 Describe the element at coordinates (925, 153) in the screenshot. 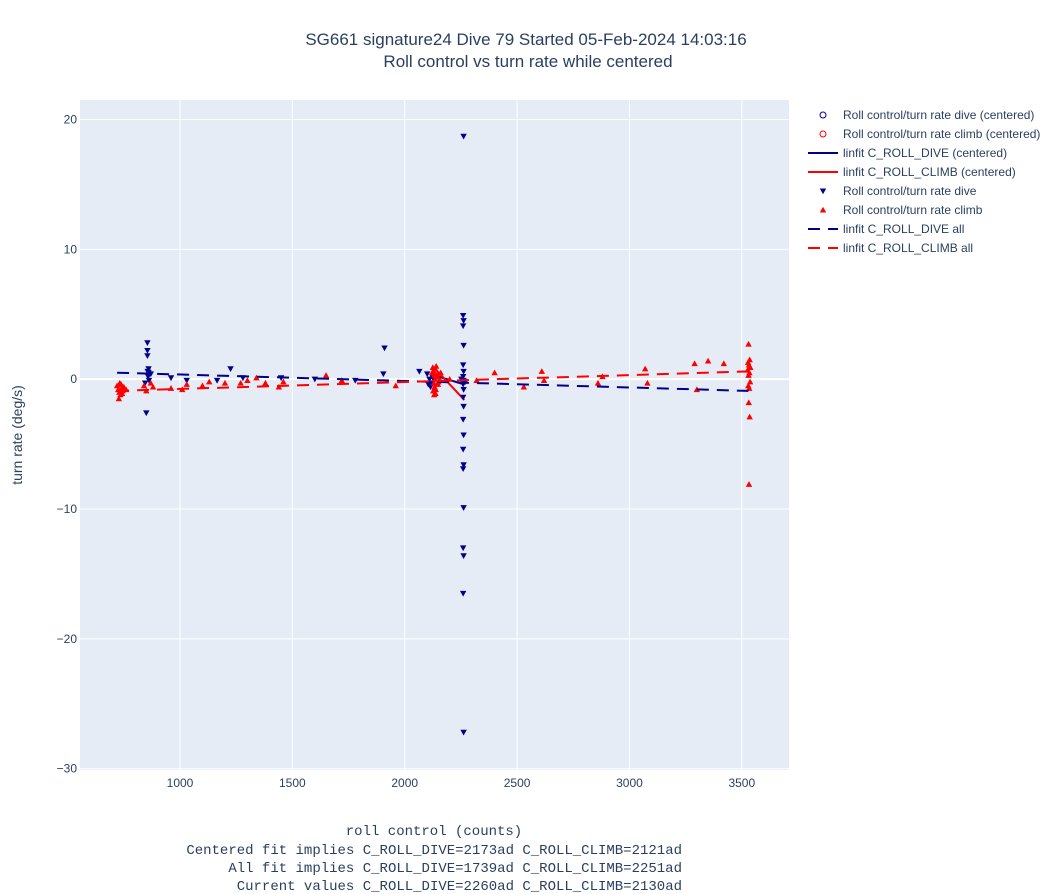

I see `legend-label: linfit C_ROLL_DIVE (centered)` at that location.